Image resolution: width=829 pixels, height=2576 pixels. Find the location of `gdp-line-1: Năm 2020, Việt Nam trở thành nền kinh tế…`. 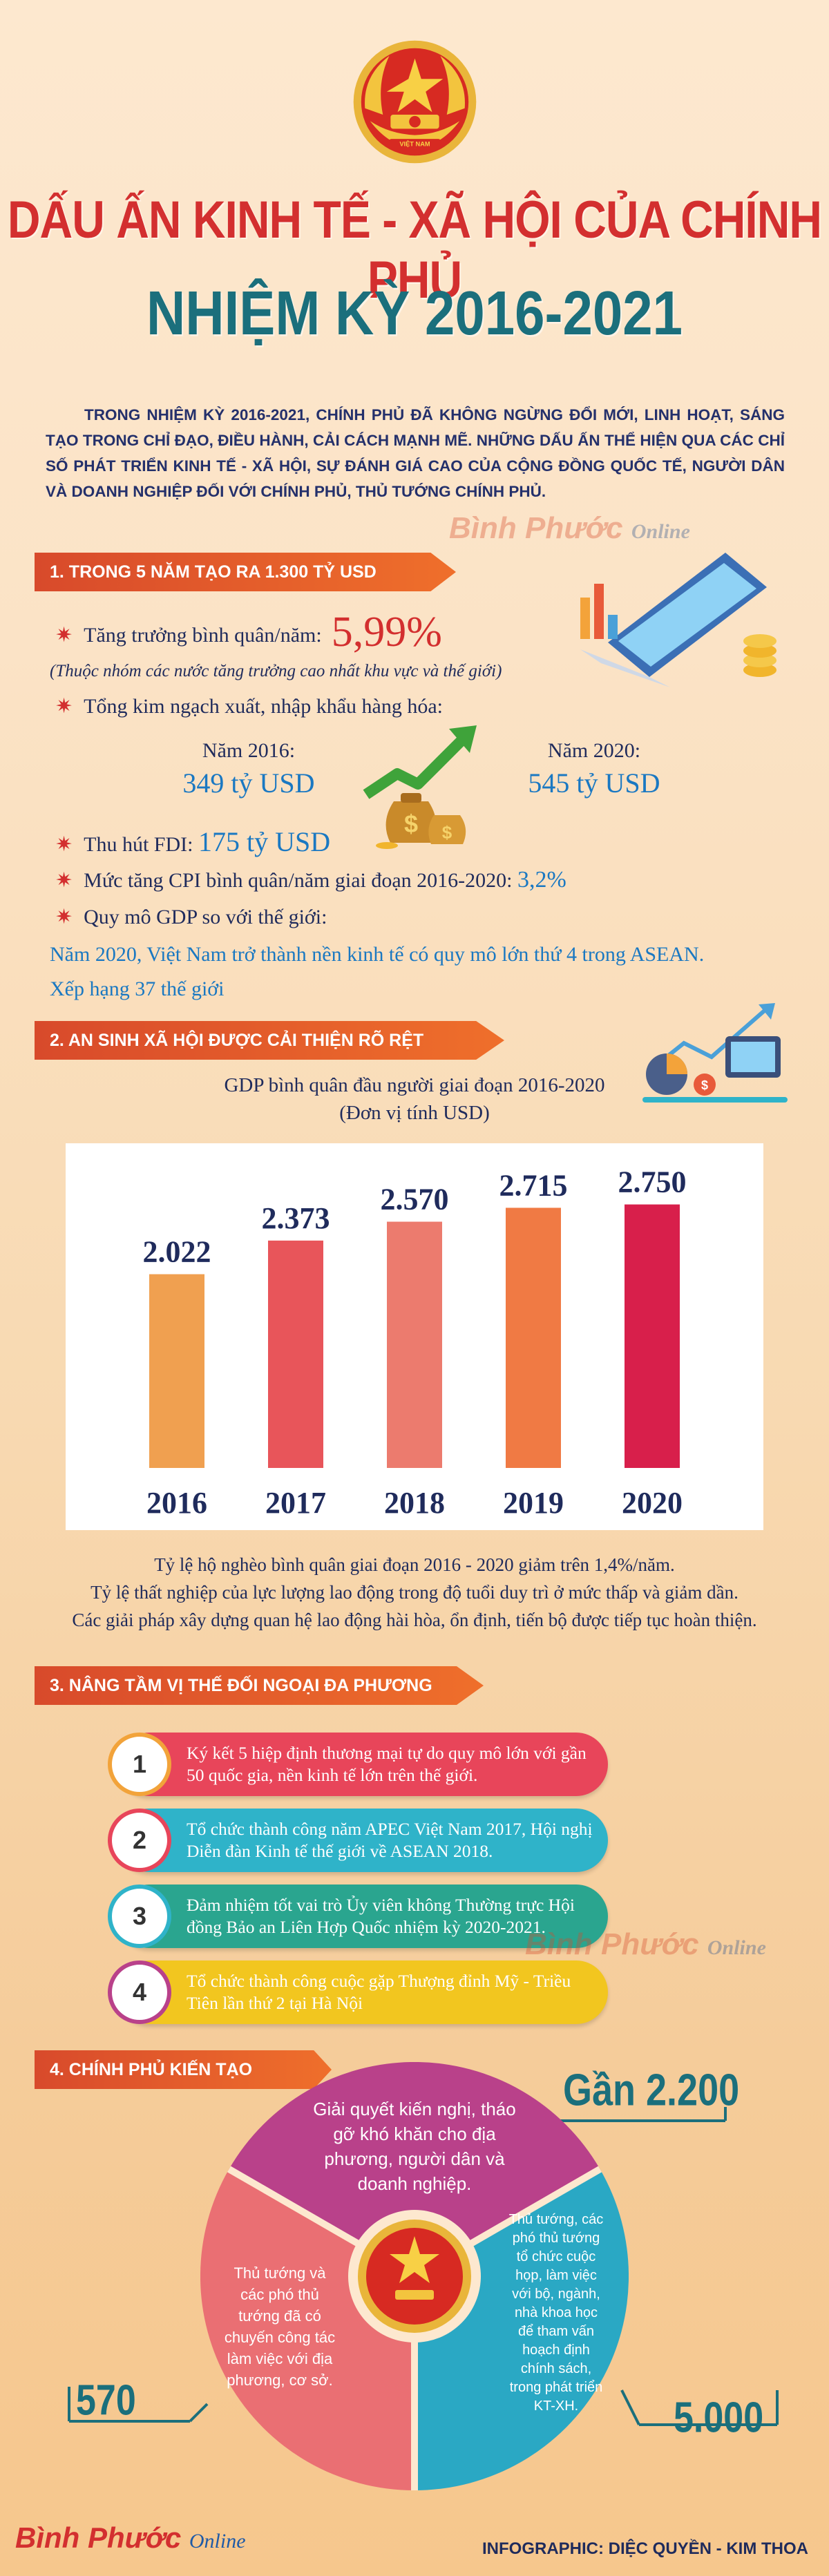

gdp-line-1: Năm 2020, Việt Nam trở thành nền kinh tế… is located at coordinates (378, 955).